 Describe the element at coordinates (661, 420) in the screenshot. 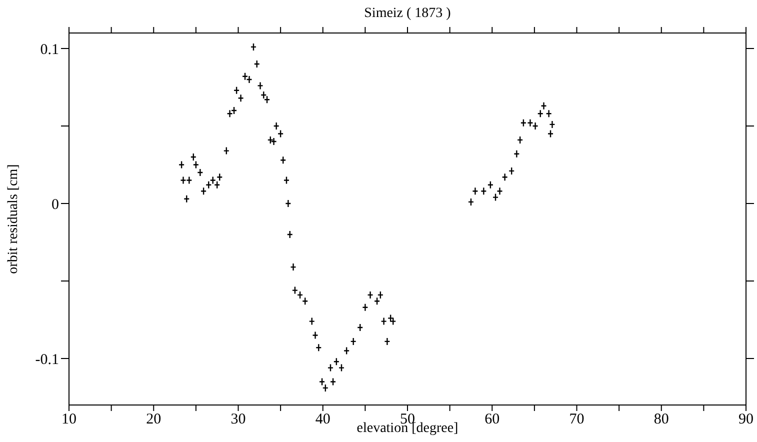

I see `x-tick-label: 80` at that location.